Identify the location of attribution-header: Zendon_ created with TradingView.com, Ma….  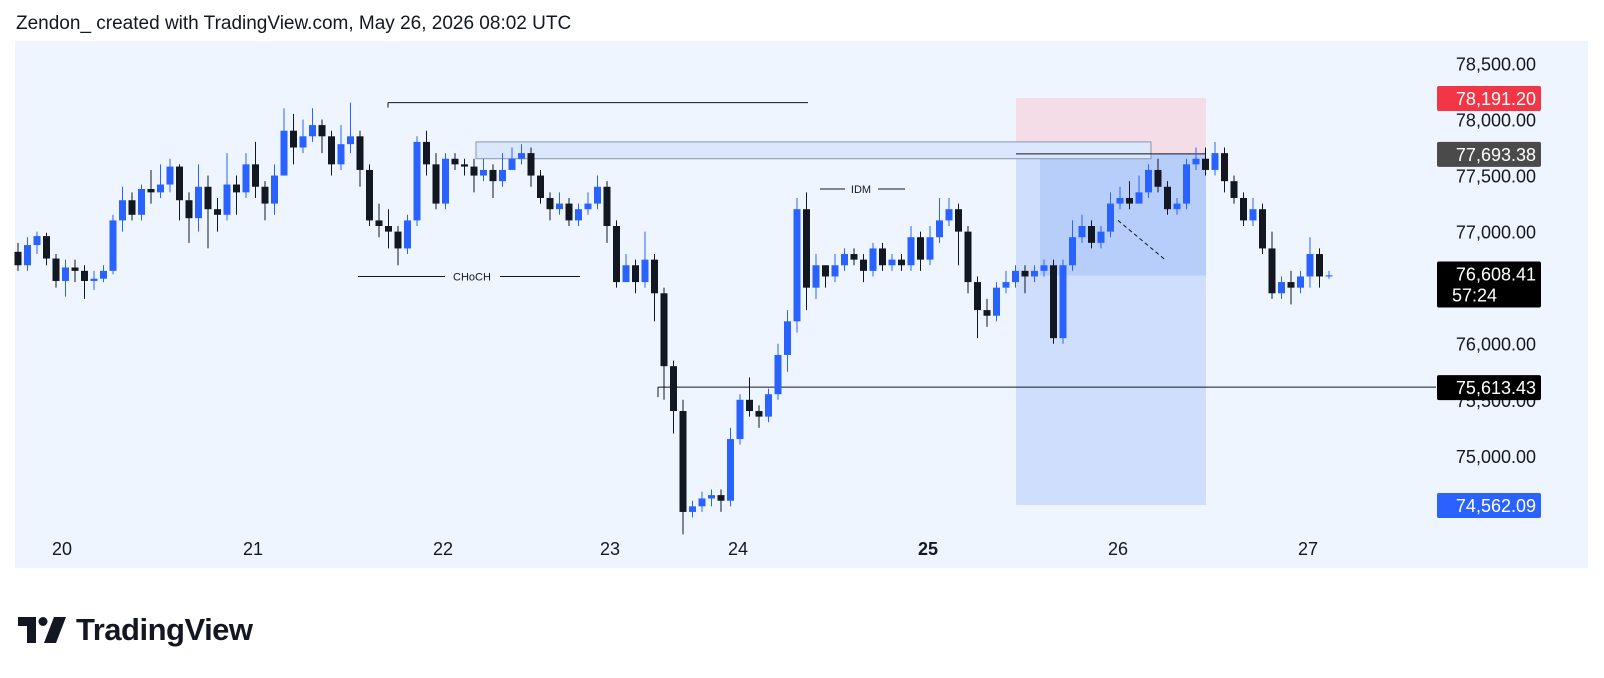
(294, 23).